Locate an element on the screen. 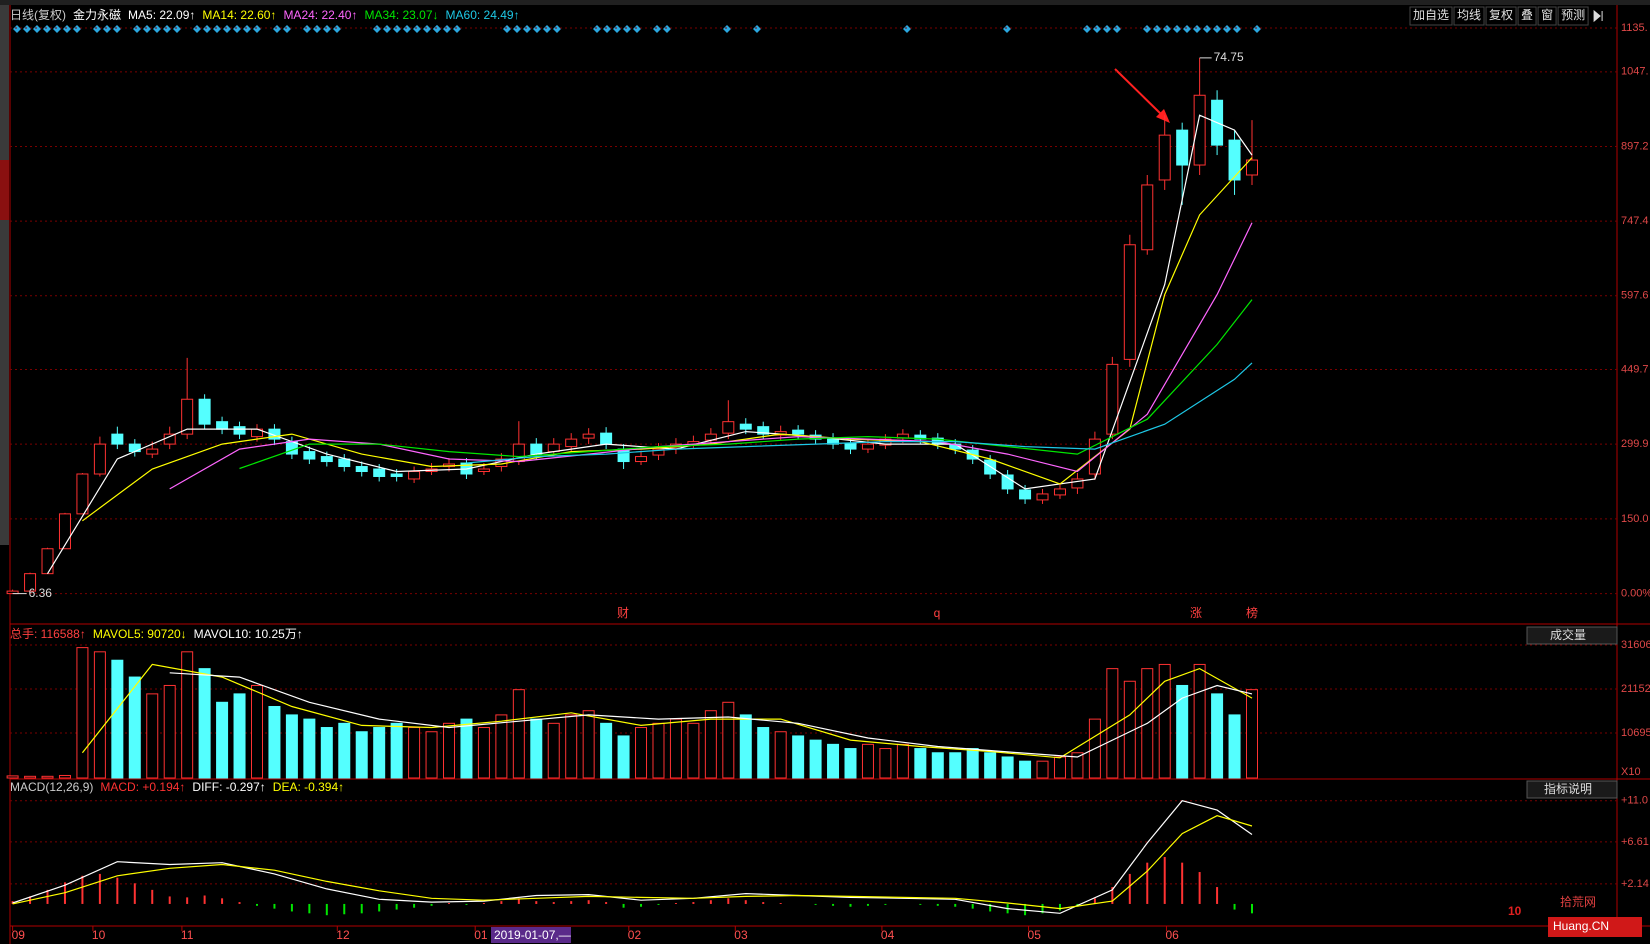 This screenshot has width=1650, height=944. selector: 成交量 is located at coordinates (1568, 634).